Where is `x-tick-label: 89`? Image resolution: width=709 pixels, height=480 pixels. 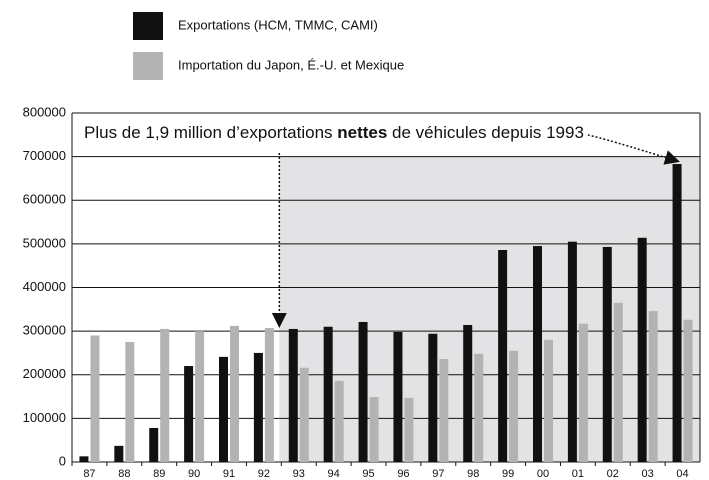
x-tick-label: 89 is located at coordinates (159, 474).